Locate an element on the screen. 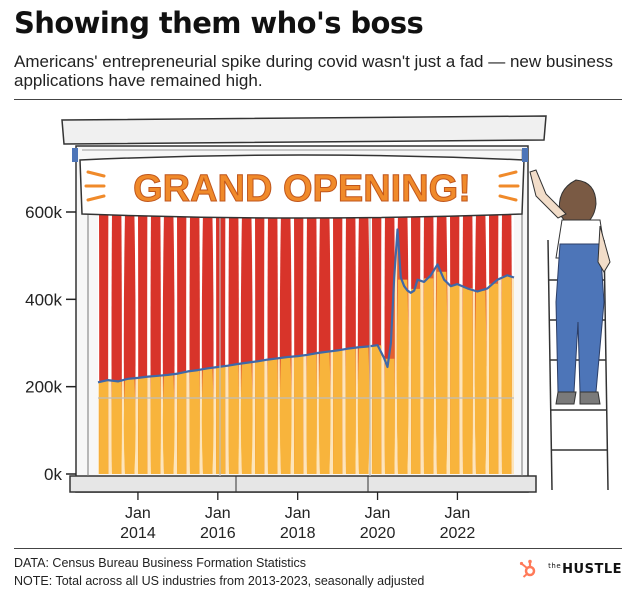 This screenshot has width=636, height=596. y-axis: 0k 200k 400k 600k is located at coordinates (50, 343).